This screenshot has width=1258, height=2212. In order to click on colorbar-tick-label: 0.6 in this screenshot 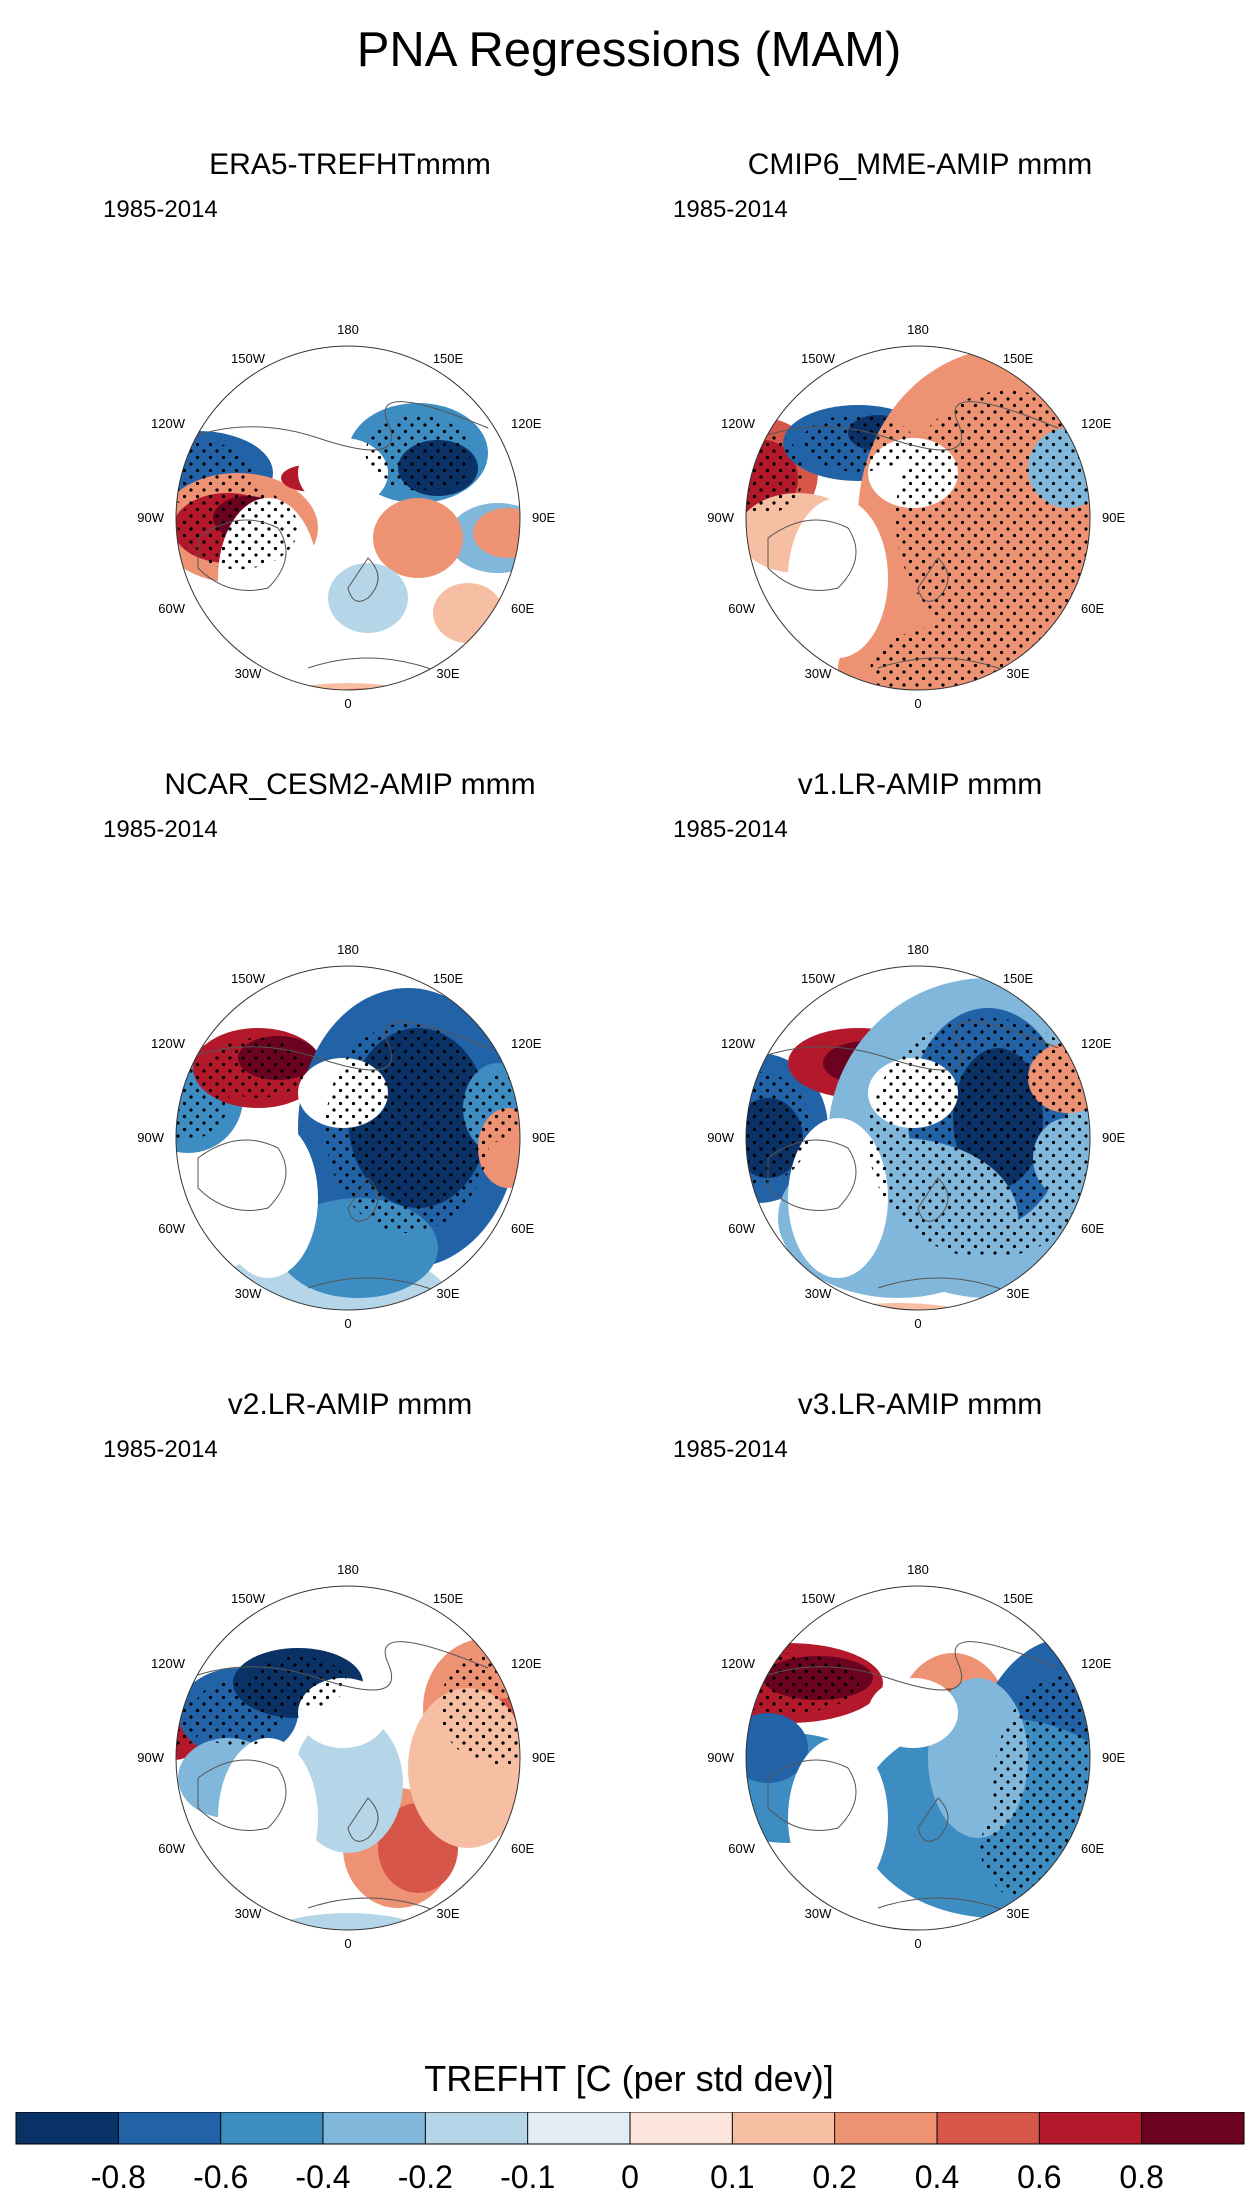, I will do `click(1039, 2177)`.